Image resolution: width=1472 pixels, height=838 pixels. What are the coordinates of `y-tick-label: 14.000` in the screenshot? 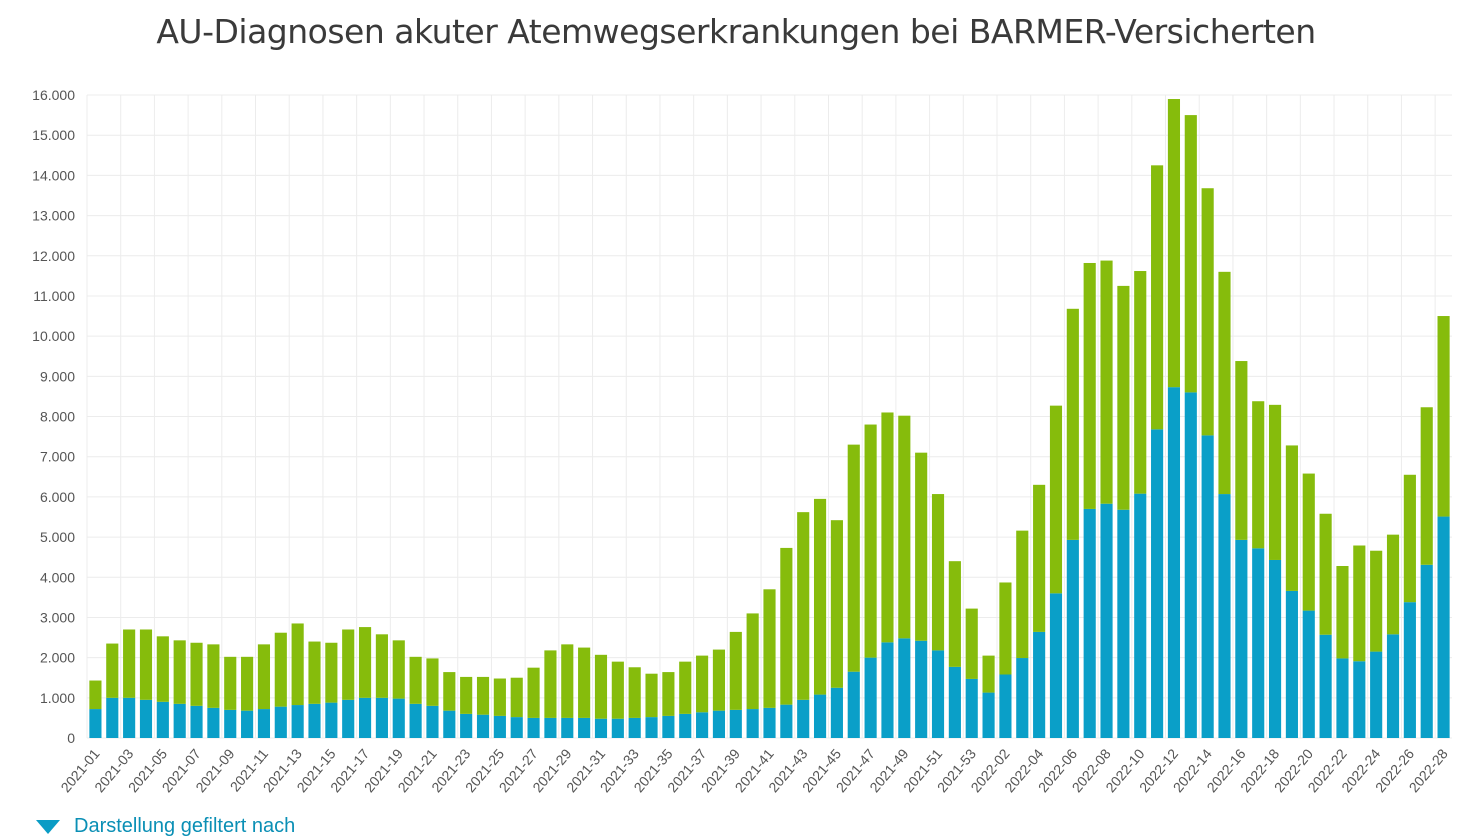 It's located at (53, 175).